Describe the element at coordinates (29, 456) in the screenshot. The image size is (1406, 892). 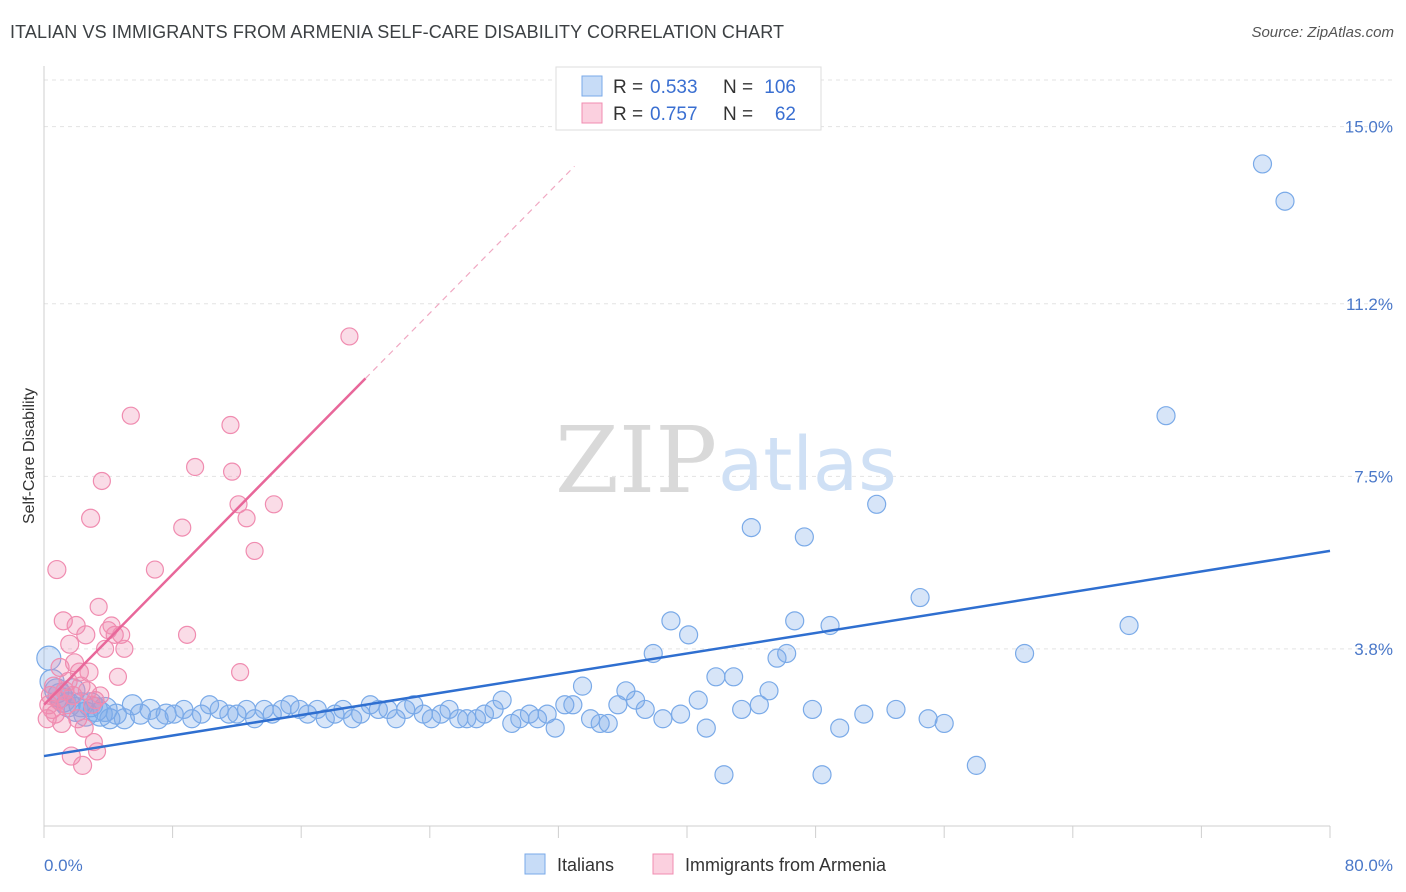
I see `y-axis-title: Self-Care Disability` at that location.